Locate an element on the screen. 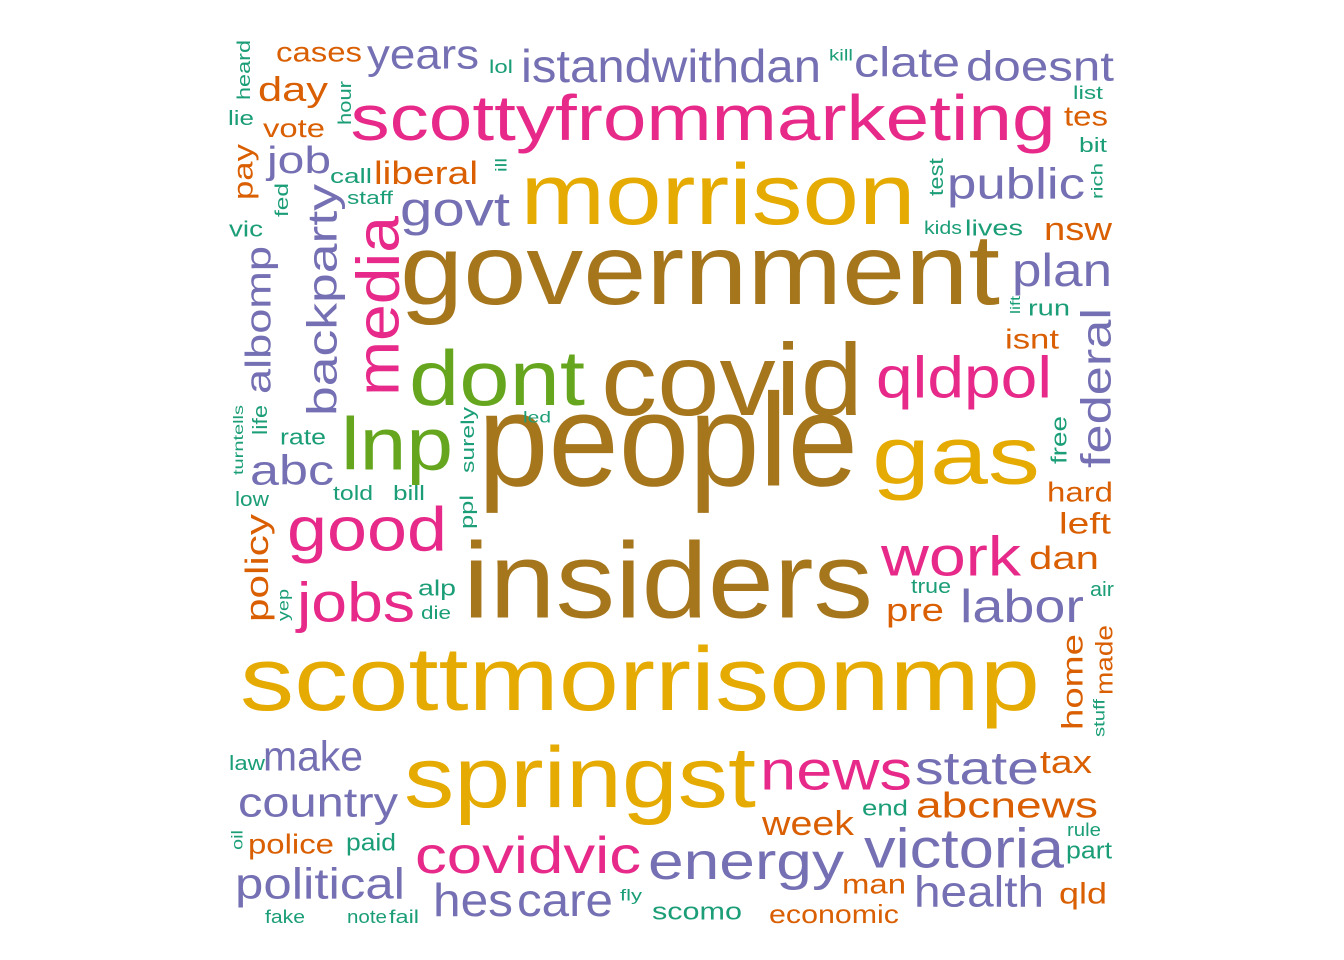  word-jobs: jobs is located at coordinates (355, 602).